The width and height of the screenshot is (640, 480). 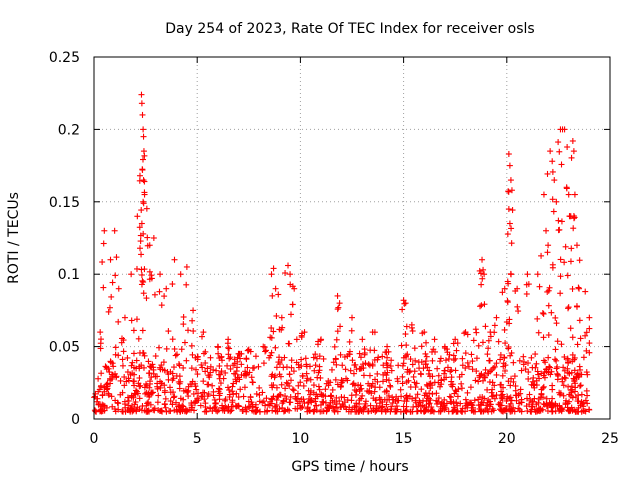 What do you see at coordinates (300, 439) in the screenshot?
I see `x-tick-label: 10` at bounding box center [300, 439].